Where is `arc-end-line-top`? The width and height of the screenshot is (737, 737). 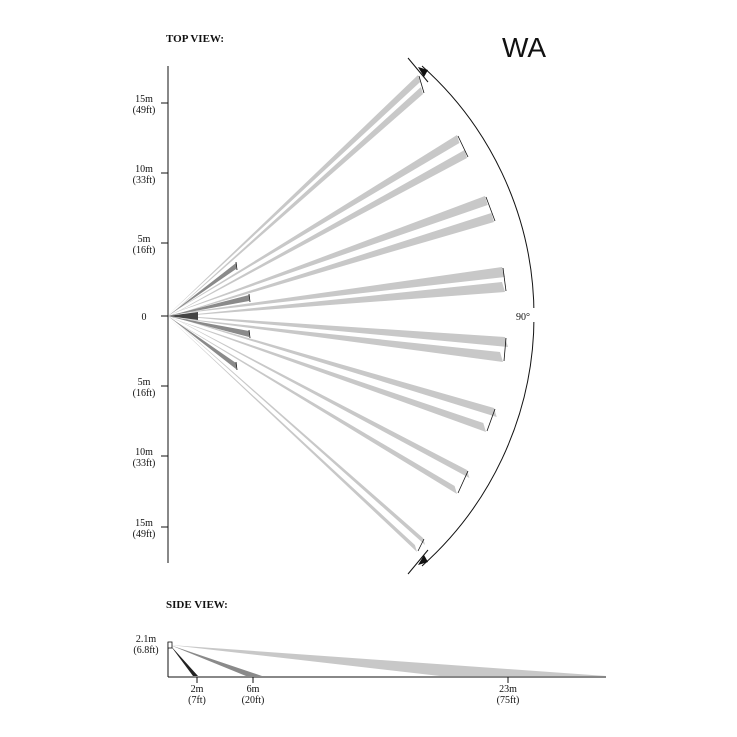
arc-end-line-top is located at coordinates (418, 70).